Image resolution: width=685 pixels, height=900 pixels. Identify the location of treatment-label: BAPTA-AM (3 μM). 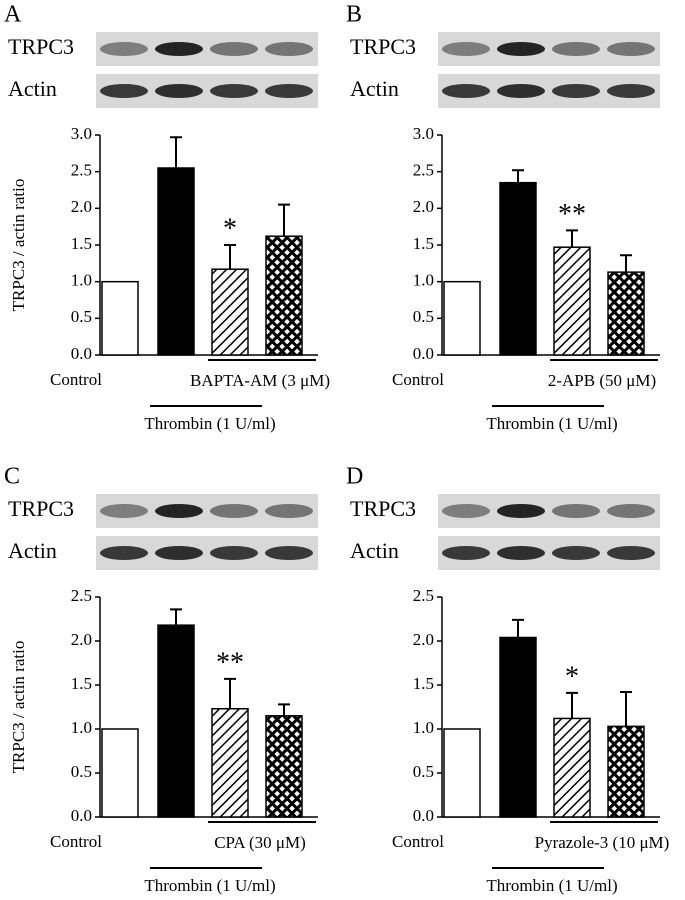
(260, 380).